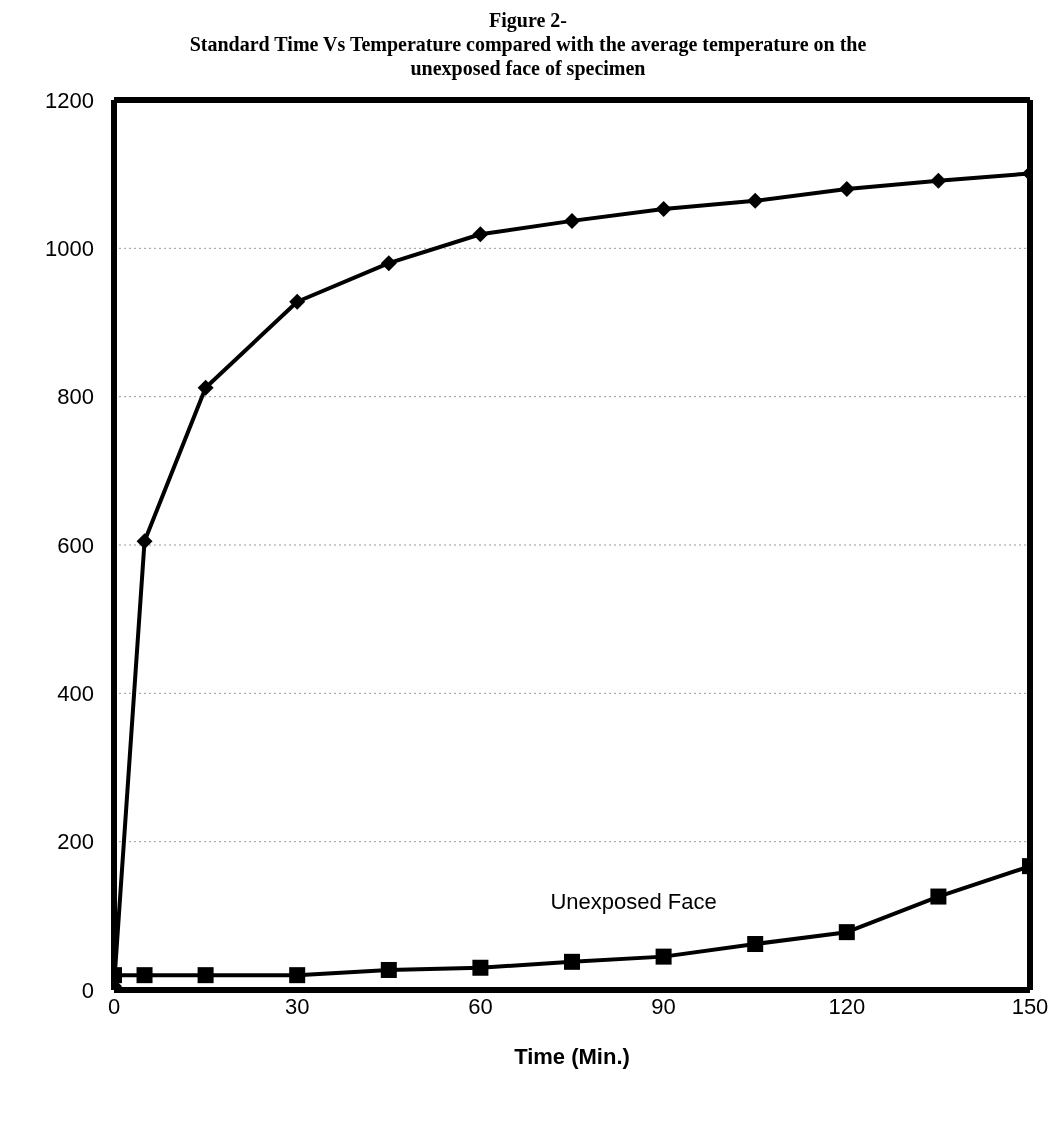 The image size is (1053, 1122). What do you see at coordinates (528, 20) in the screenshot?
I see `chart-title: Figure 2-` at bounding box center [528, 20].